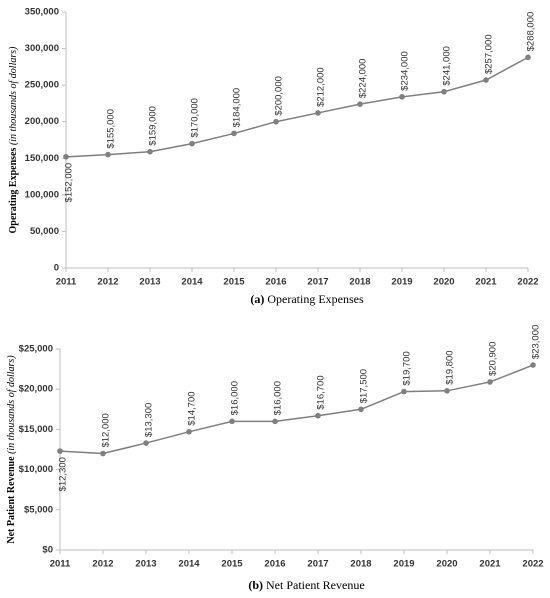  What do you see at coordinates (63, 474) in the screenshot?
I see `data-label: $12,300` at bounding box center [63, 474].